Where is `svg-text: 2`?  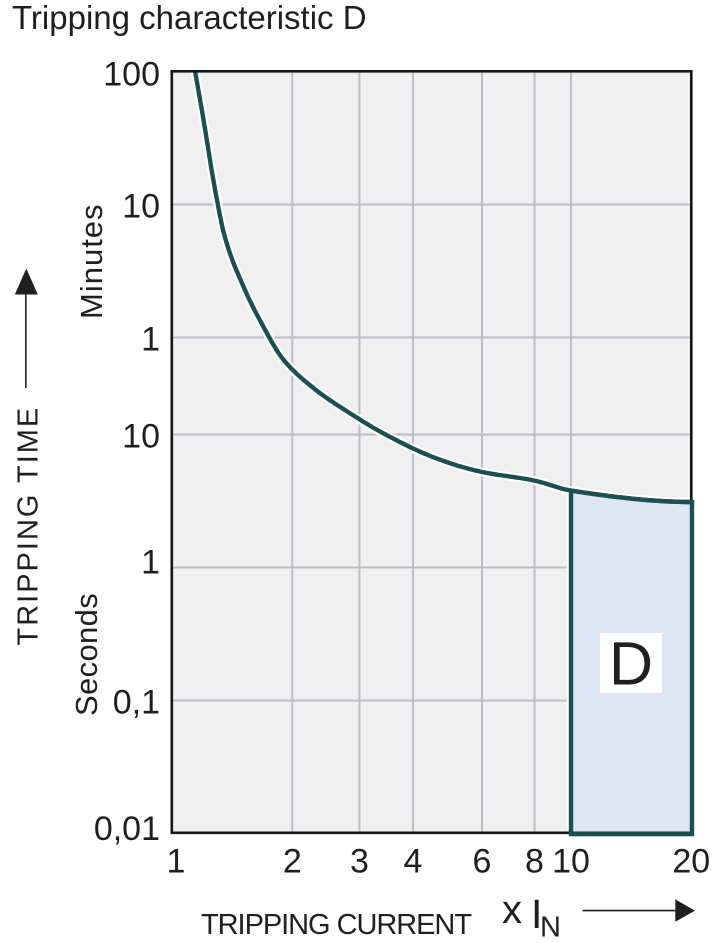 svg-text: 2 is located at coordinates (292, 862).